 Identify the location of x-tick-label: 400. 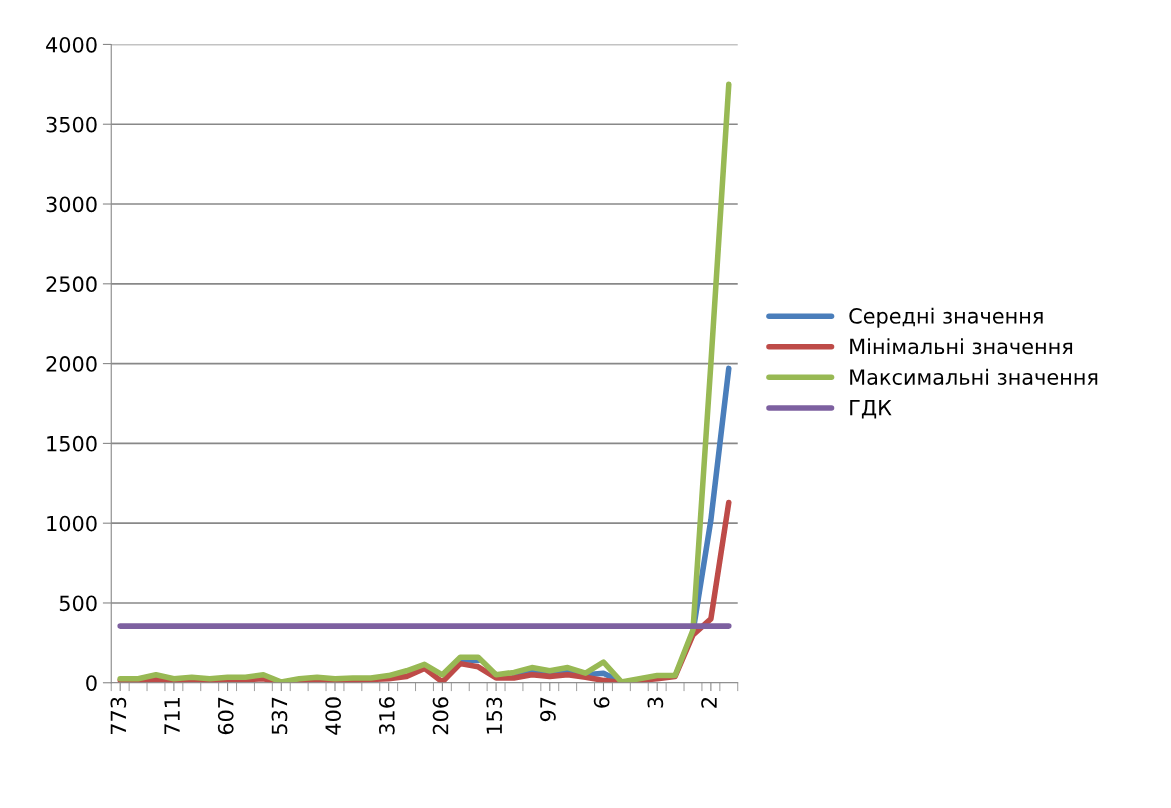
(333, 716).